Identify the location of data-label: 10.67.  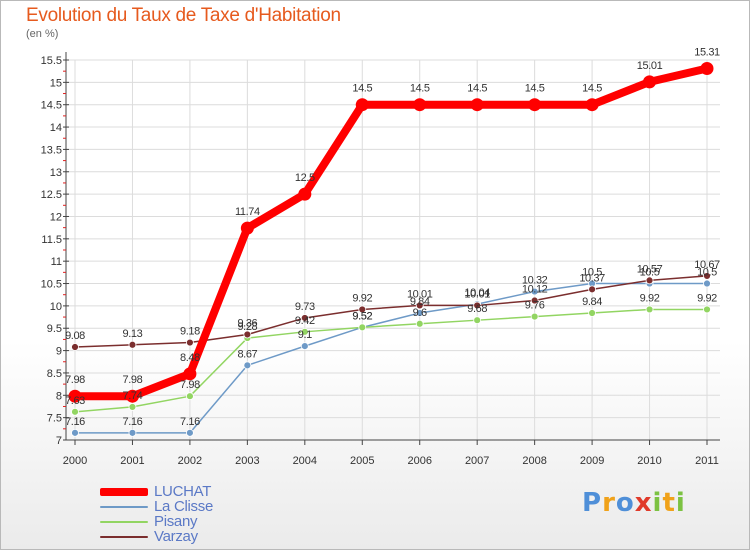
(707, 265).